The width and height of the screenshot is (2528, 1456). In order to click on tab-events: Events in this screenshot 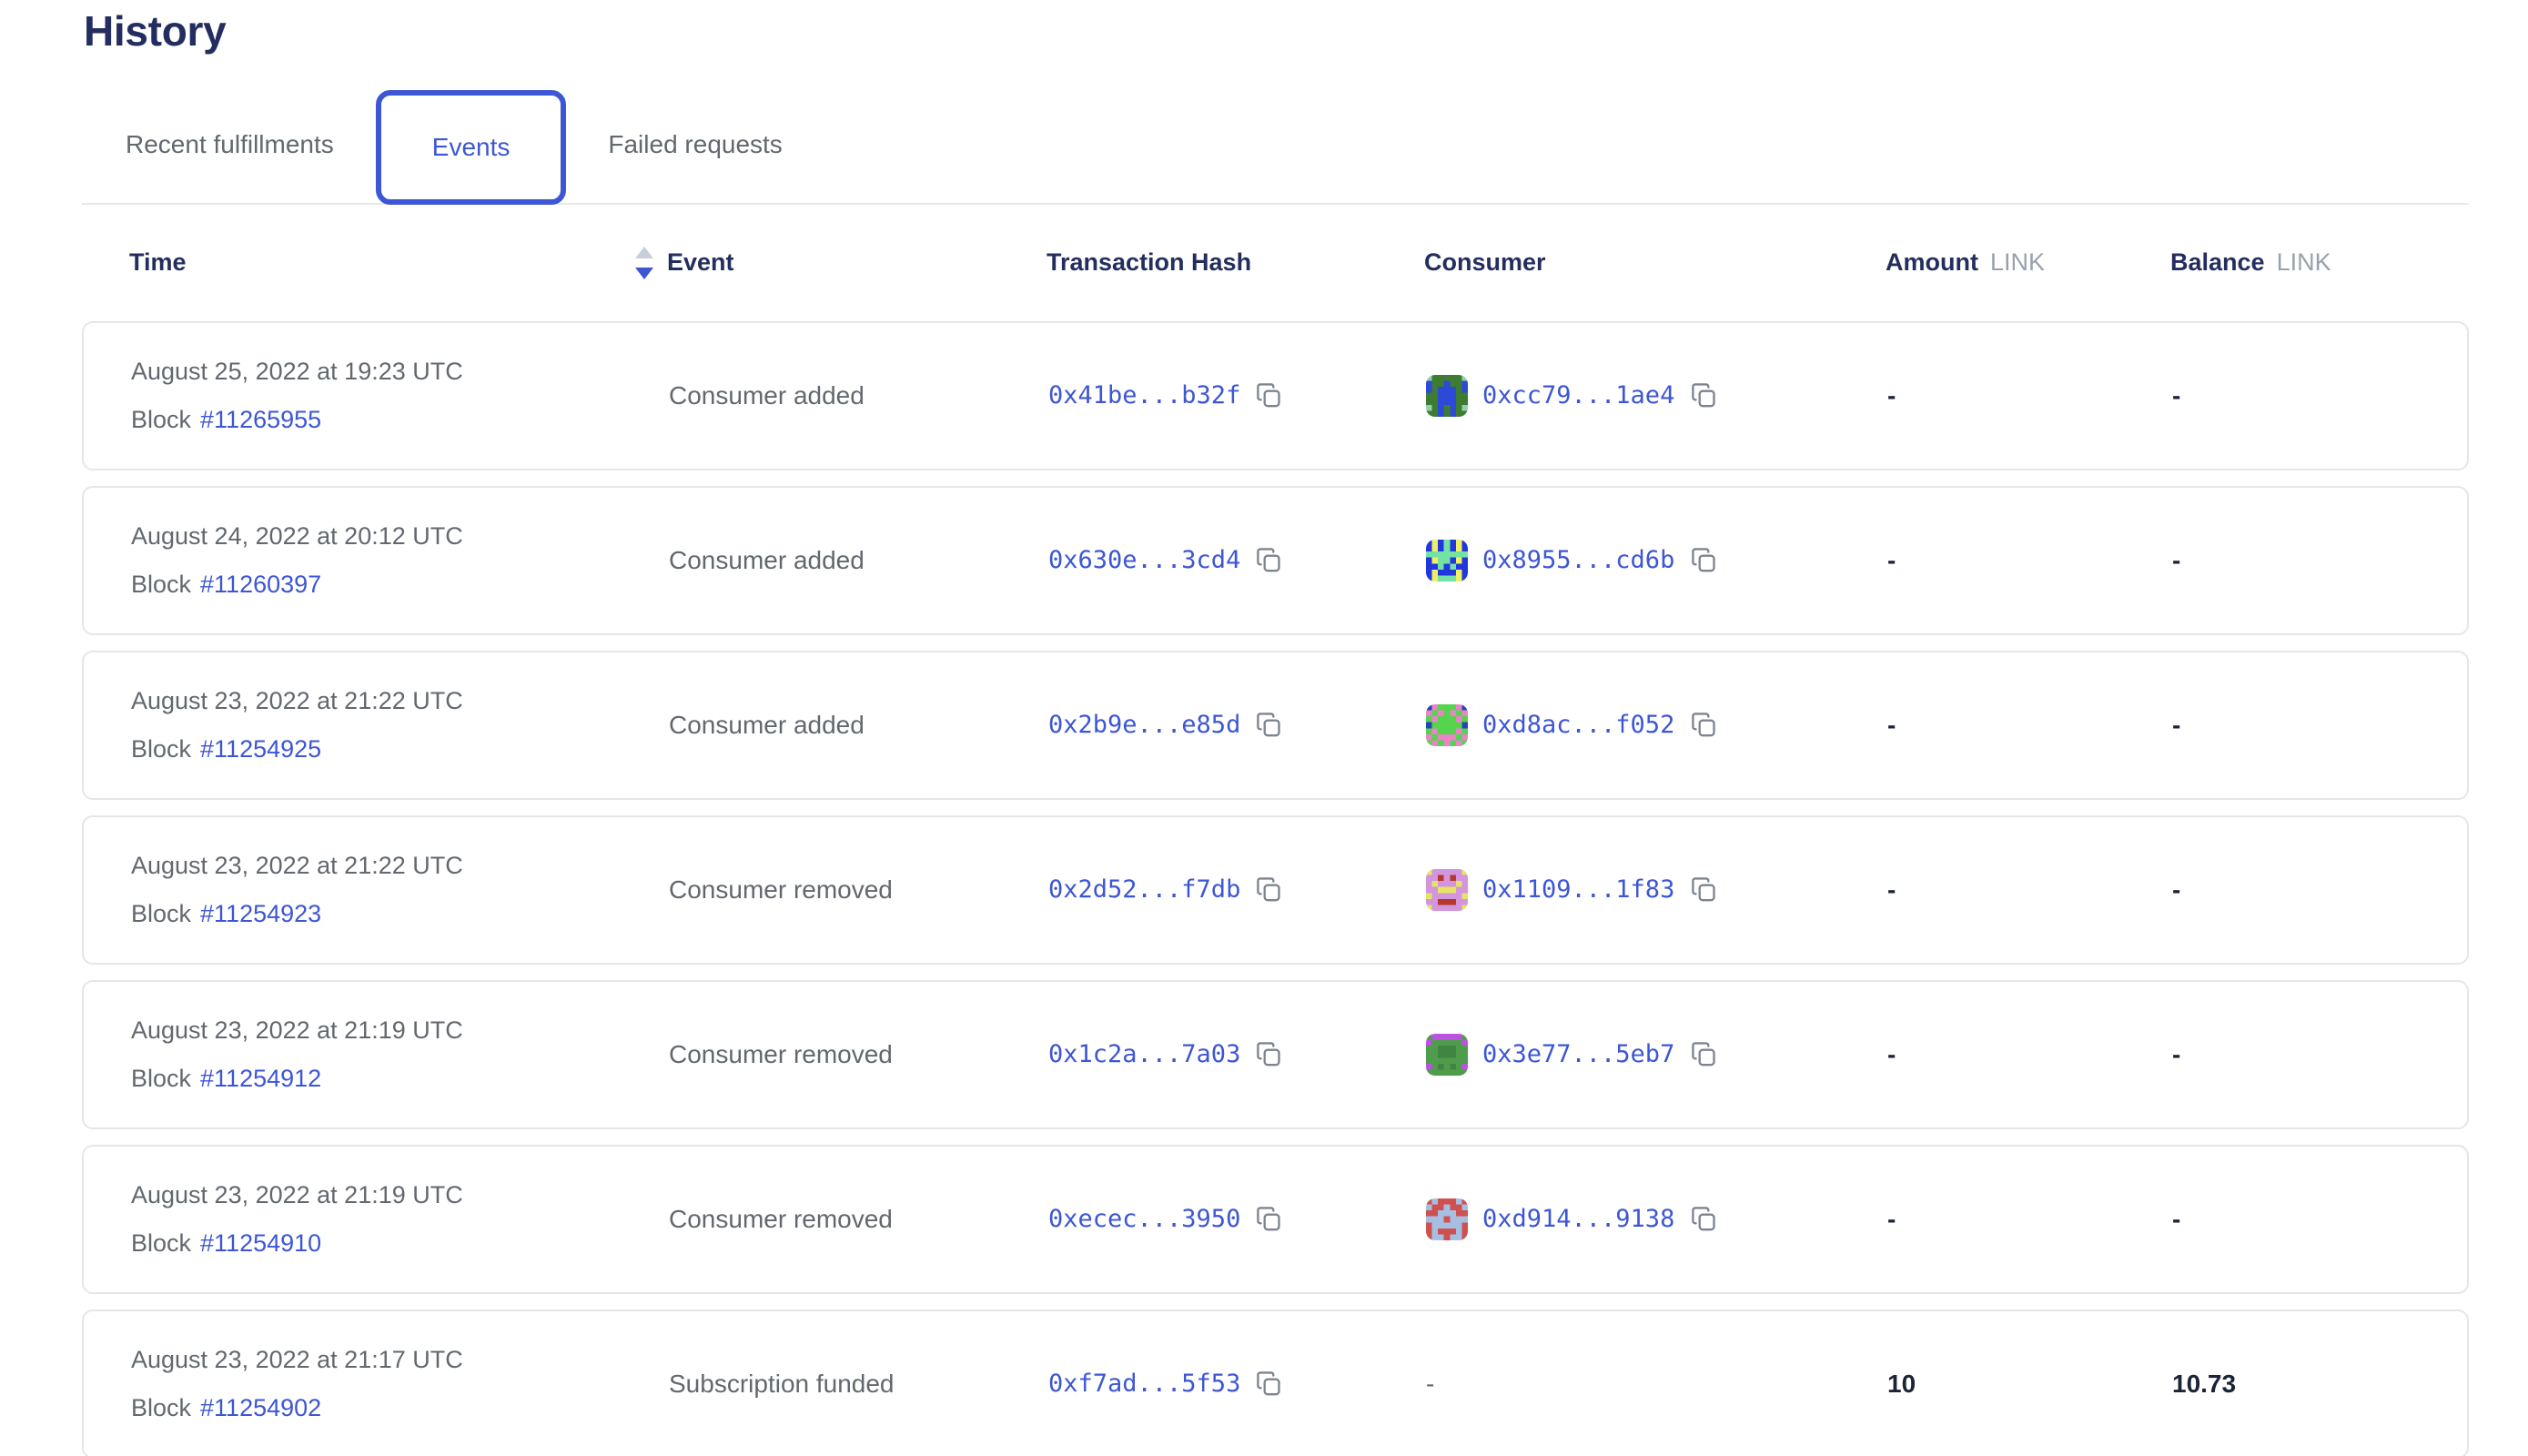, I will do `click(471, 147)`.